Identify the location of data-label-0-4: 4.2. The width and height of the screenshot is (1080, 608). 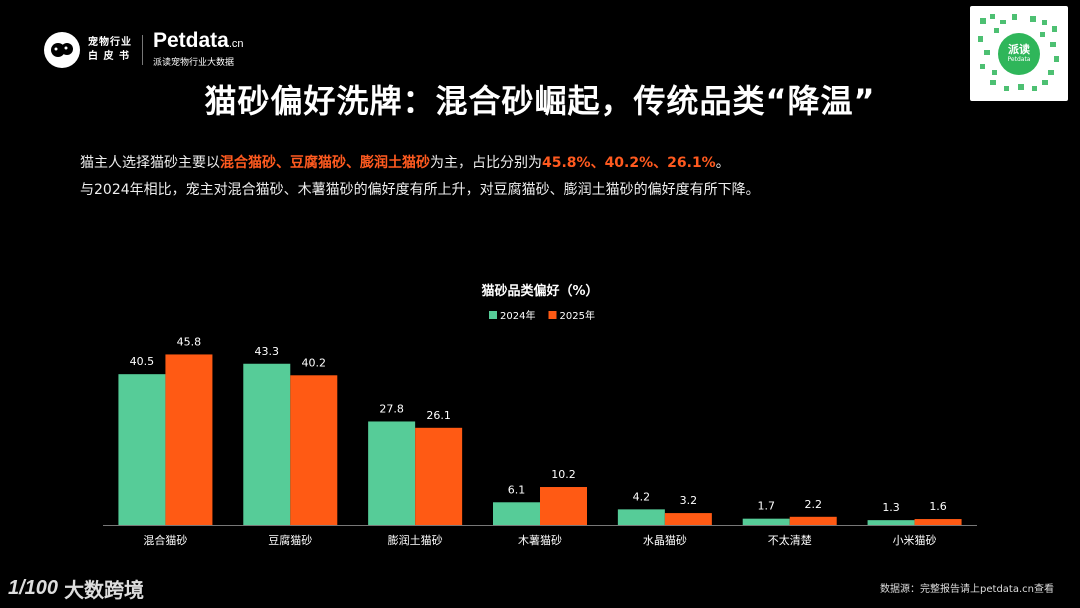
(642, 496).